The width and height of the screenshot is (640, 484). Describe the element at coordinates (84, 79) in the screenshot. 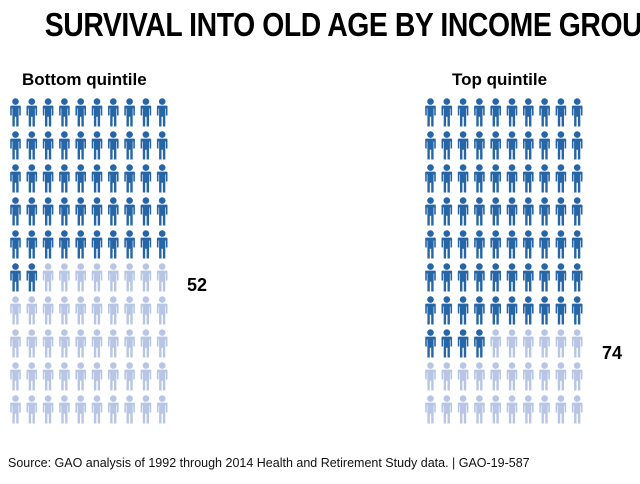

I see `bottom-quintile-label: Bottom quintile` at that location.